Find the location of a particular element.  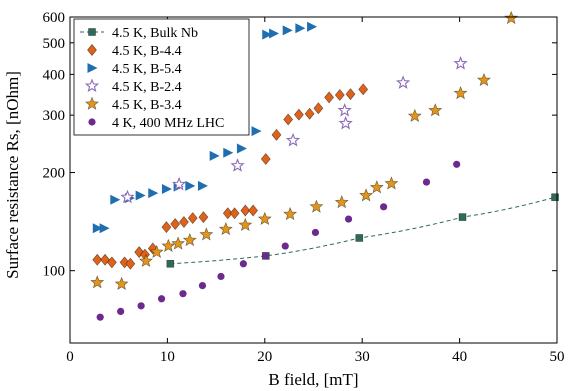

y-tick-label: 300 is located at coordinates (54, 116).